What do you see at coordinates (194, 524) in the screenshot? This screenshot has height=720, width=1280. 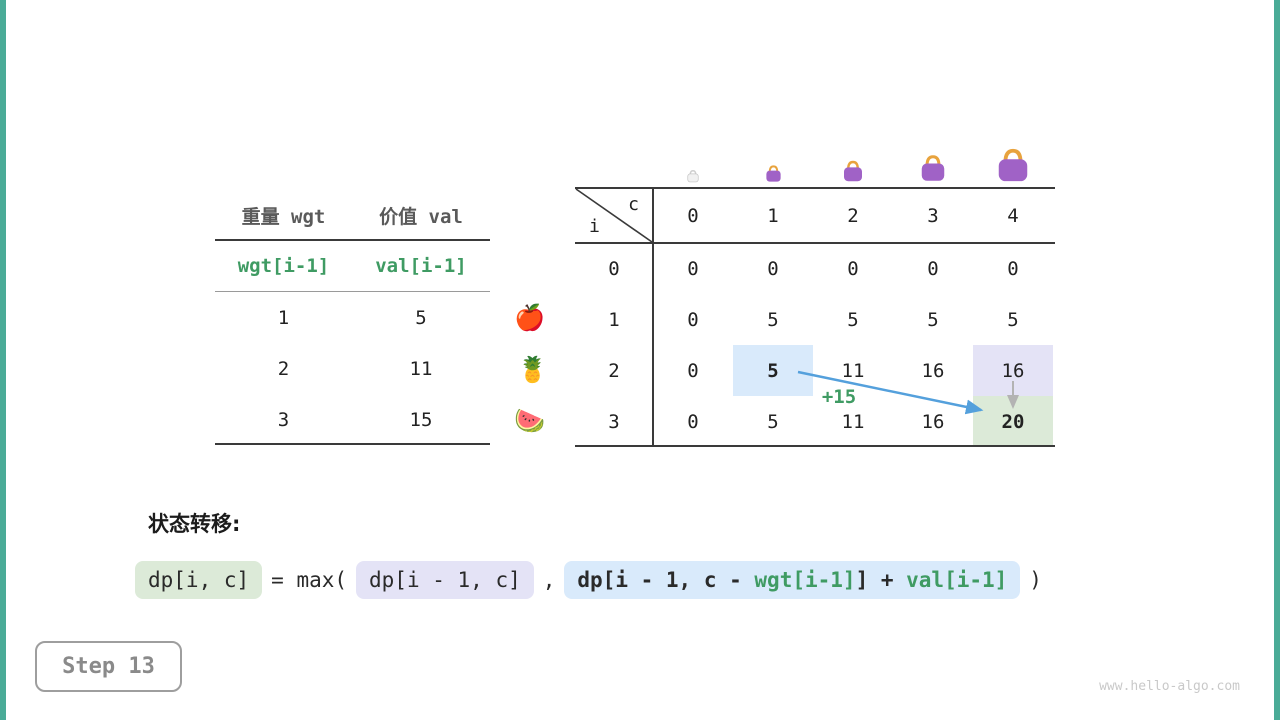 I see `state-transition-label: 状态转移:` at bounding box center [194, 524].